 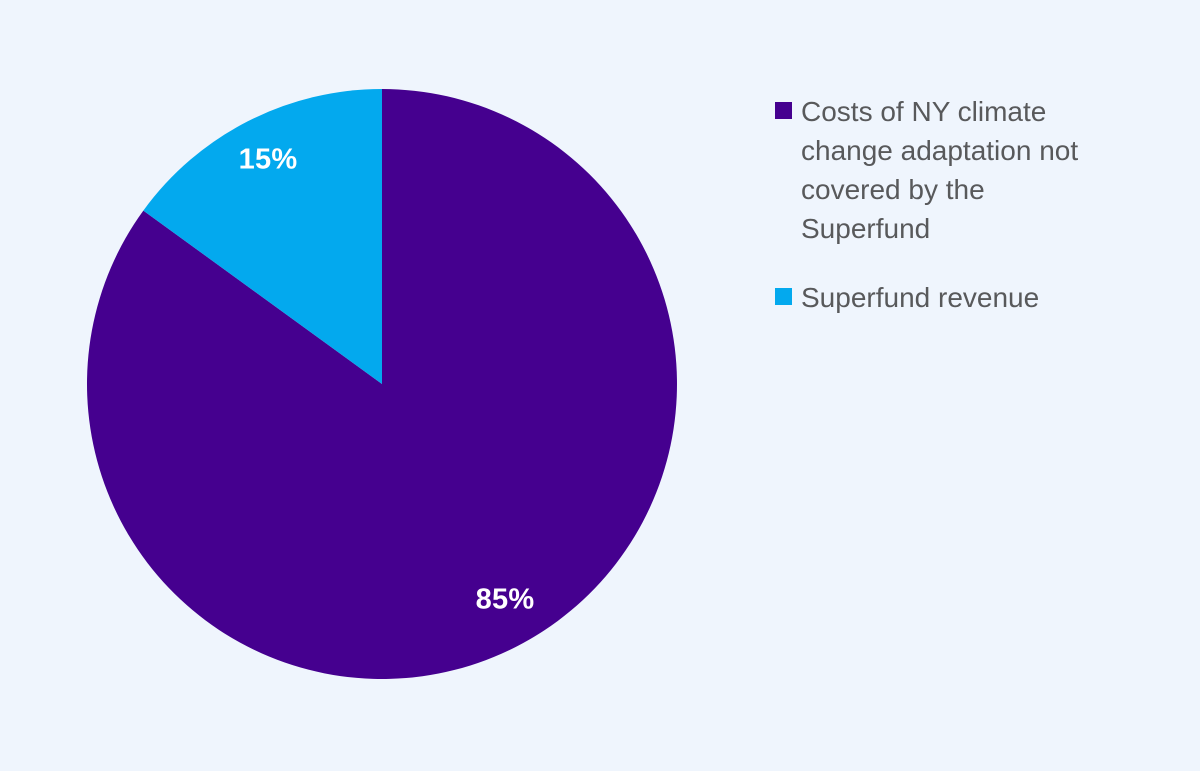 What do you see at coordinates (783, 110) in the screenshot?
I see `legend-swatch-icon-costs` at bounding box center [783, 110].